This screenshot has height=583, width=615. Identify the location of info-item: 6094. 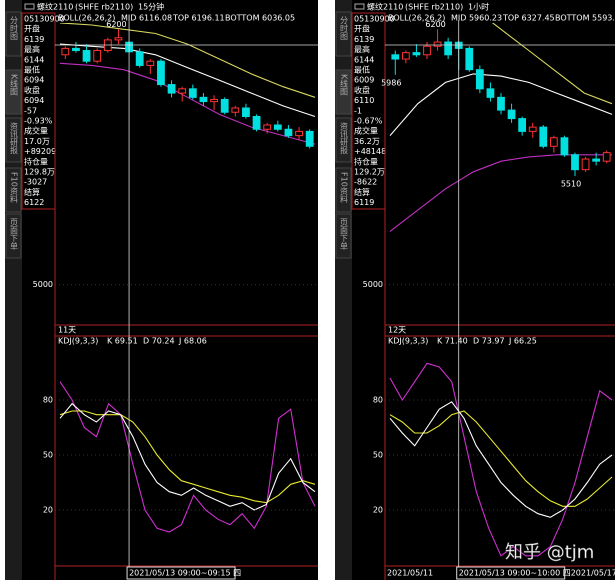
(34, 100).